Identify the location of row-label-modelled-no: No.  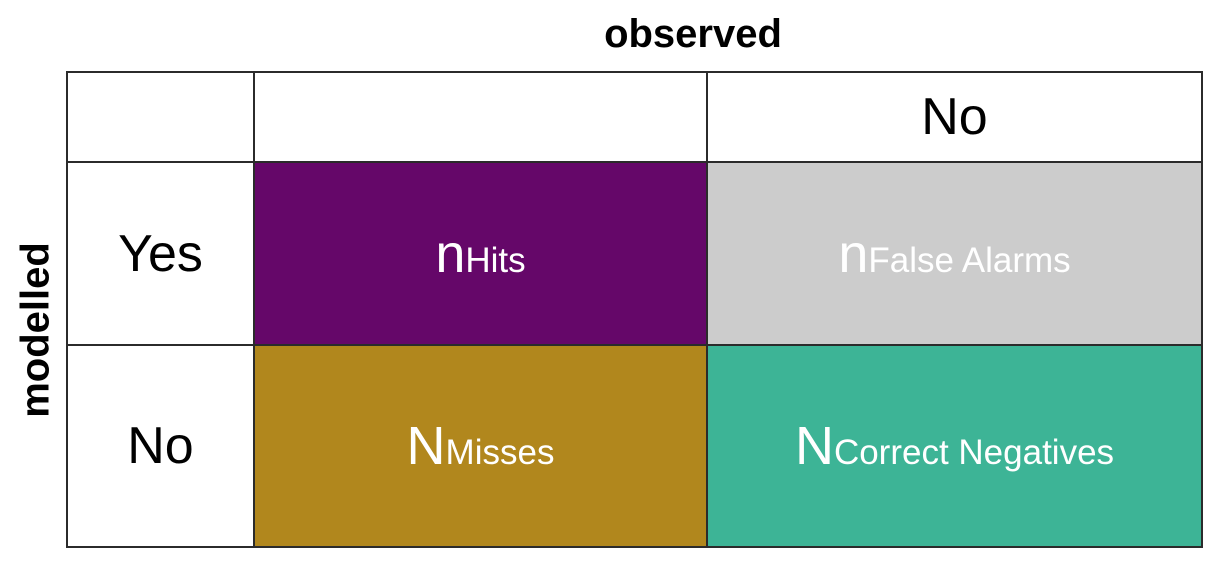
(160, 446).